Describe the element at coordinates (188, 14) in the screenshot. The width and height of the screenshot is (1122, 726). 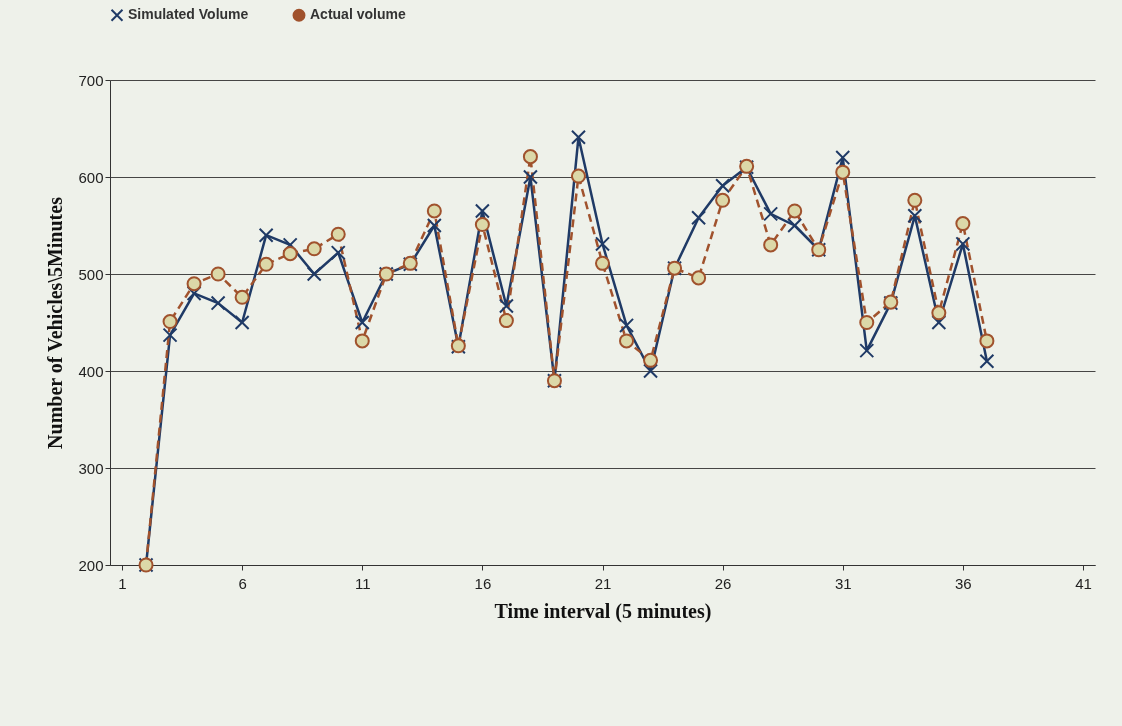
I see `legend-label: Simulated Volume` at that location.